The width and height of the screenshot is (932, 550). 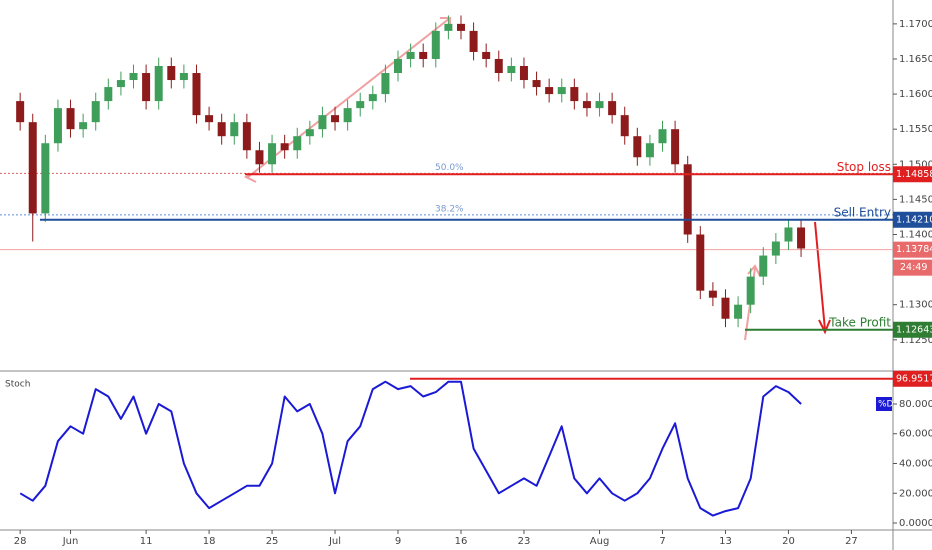 What do you see at coordinates (915, 129) in the screenshot?
I see `y-tick-label: 1.15500` at bounding box center [915, 129].